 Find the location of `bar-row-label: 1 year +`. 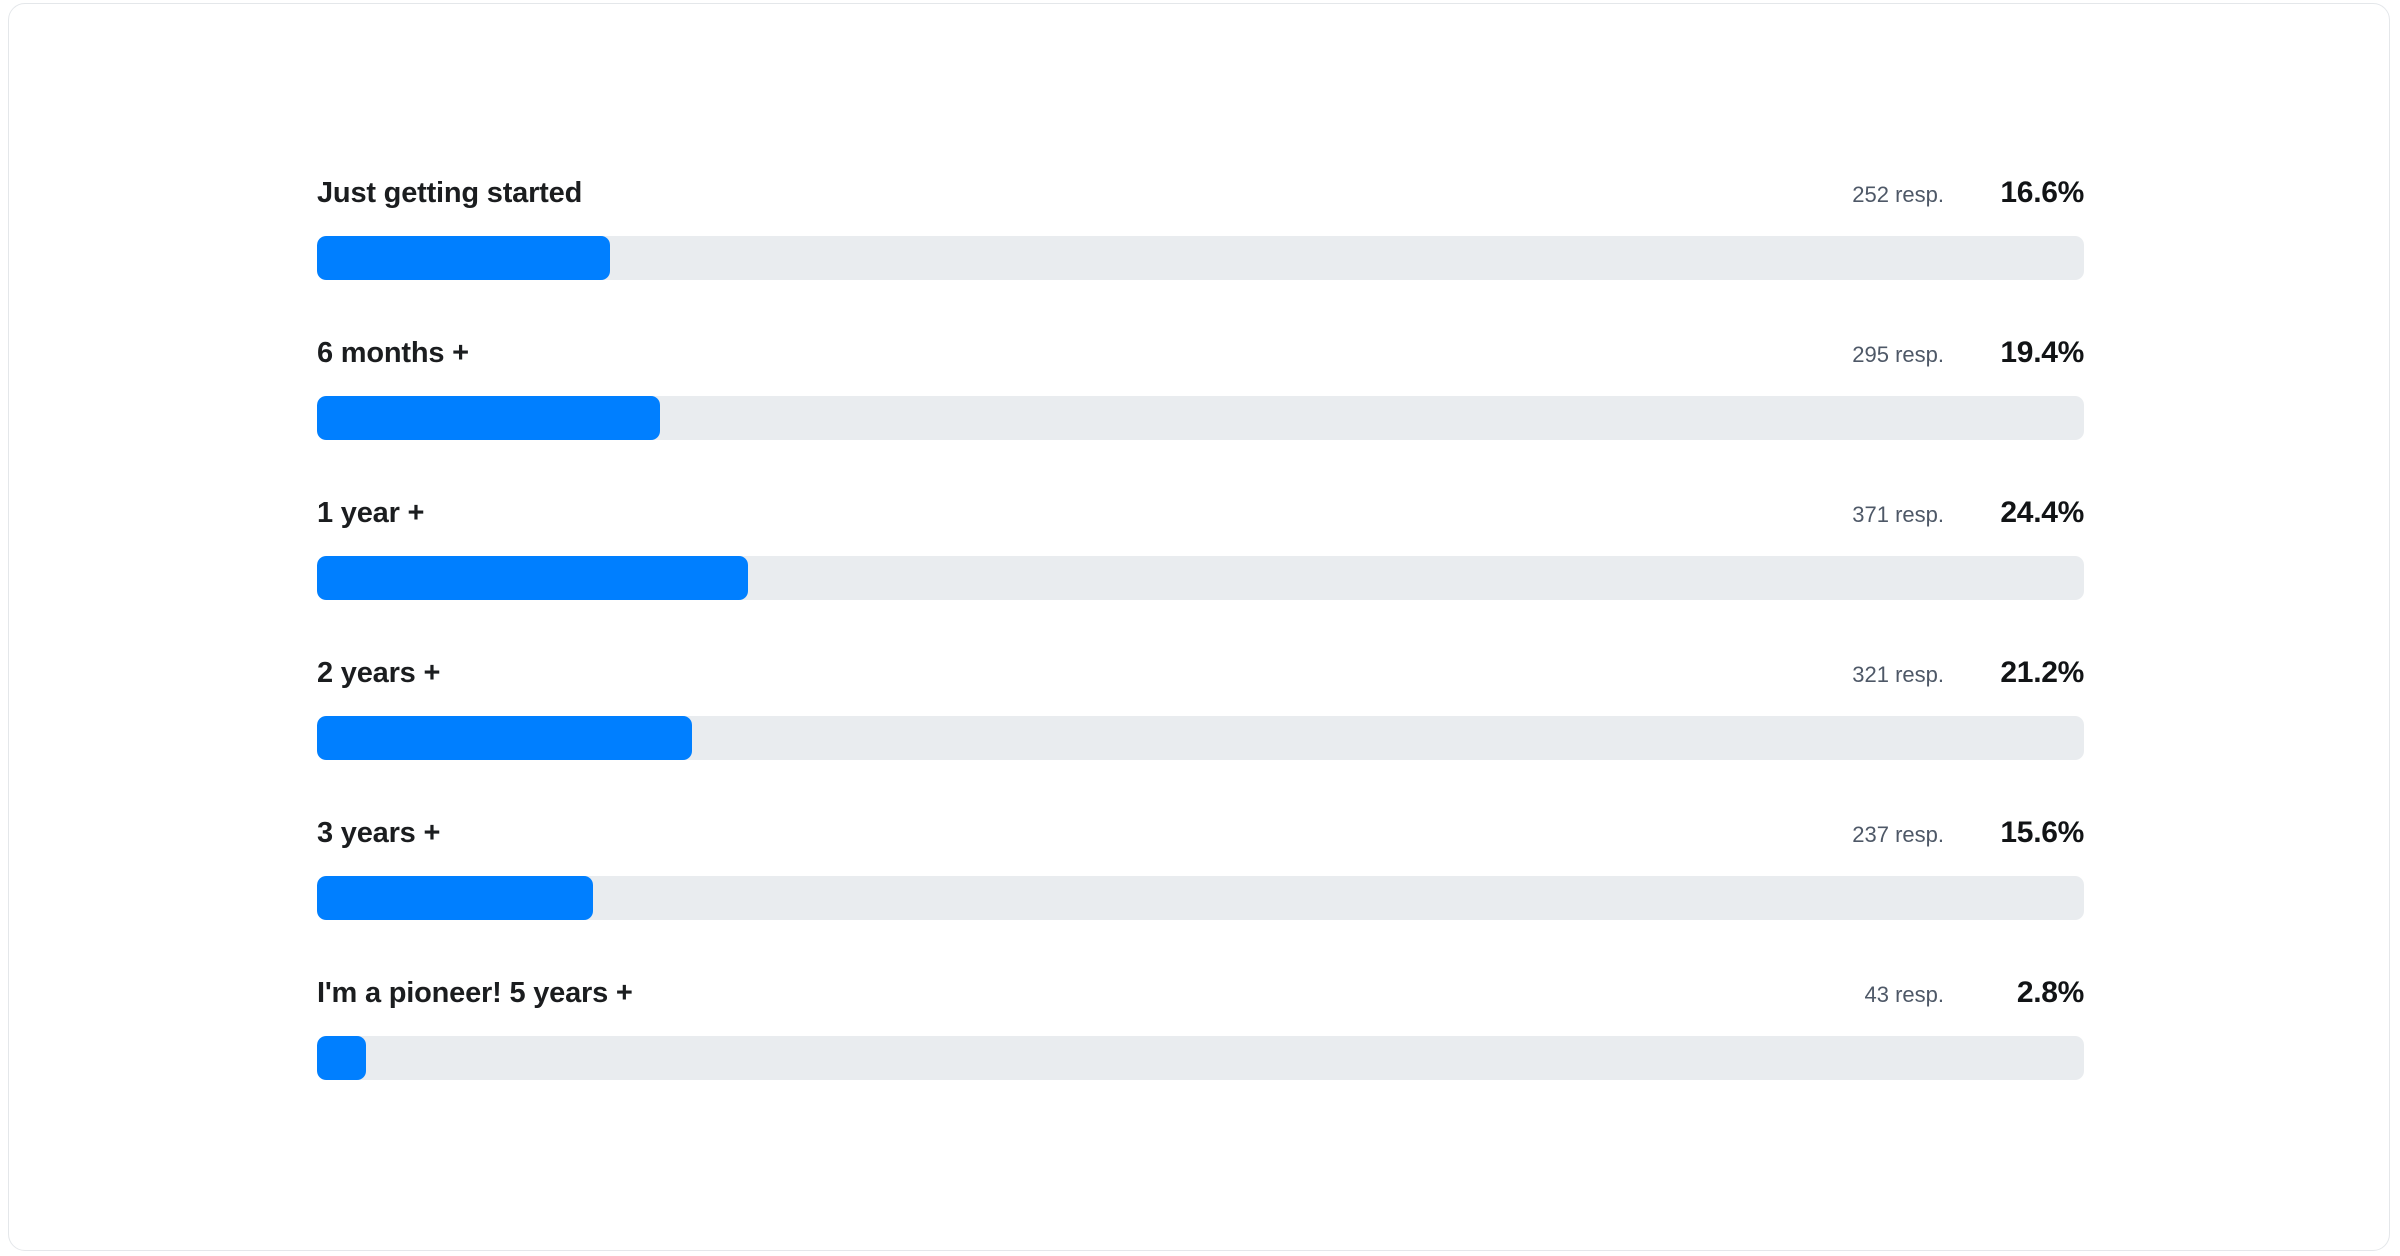

bar-row-label: 1 year + is located at coordinates (371, 513).